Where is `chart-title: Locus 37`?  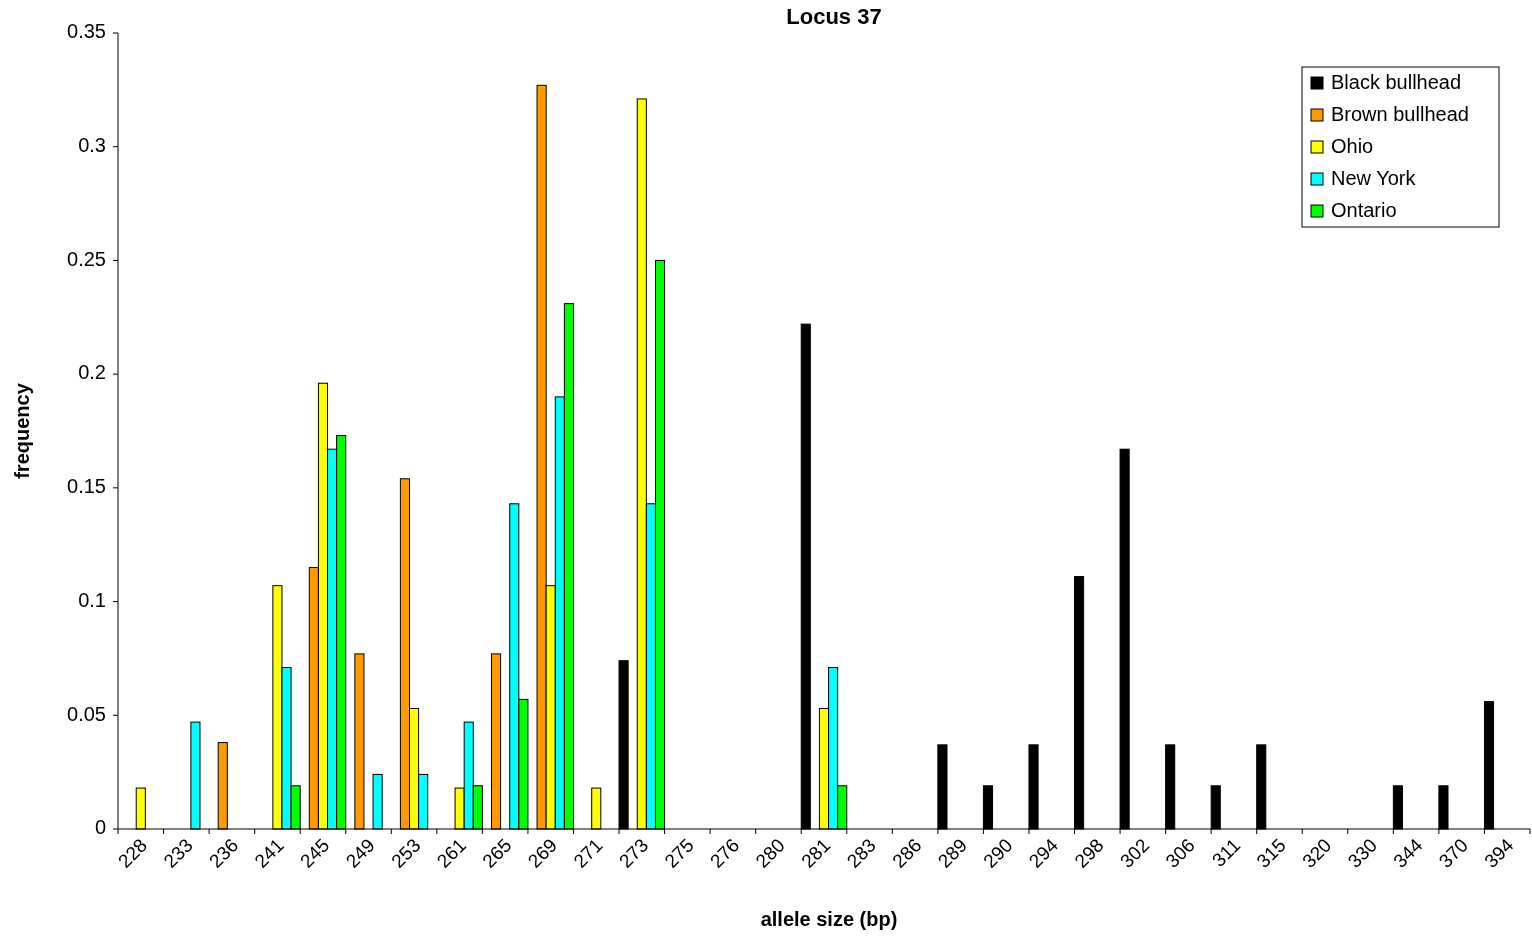
chart-title: Locus 37 is located at coordinates (834, 16).